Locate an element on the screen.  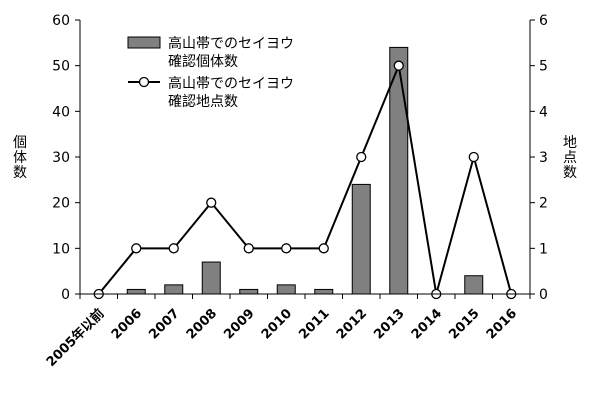
y-left-tick-label: 60 is located at coordinates (61, 21).